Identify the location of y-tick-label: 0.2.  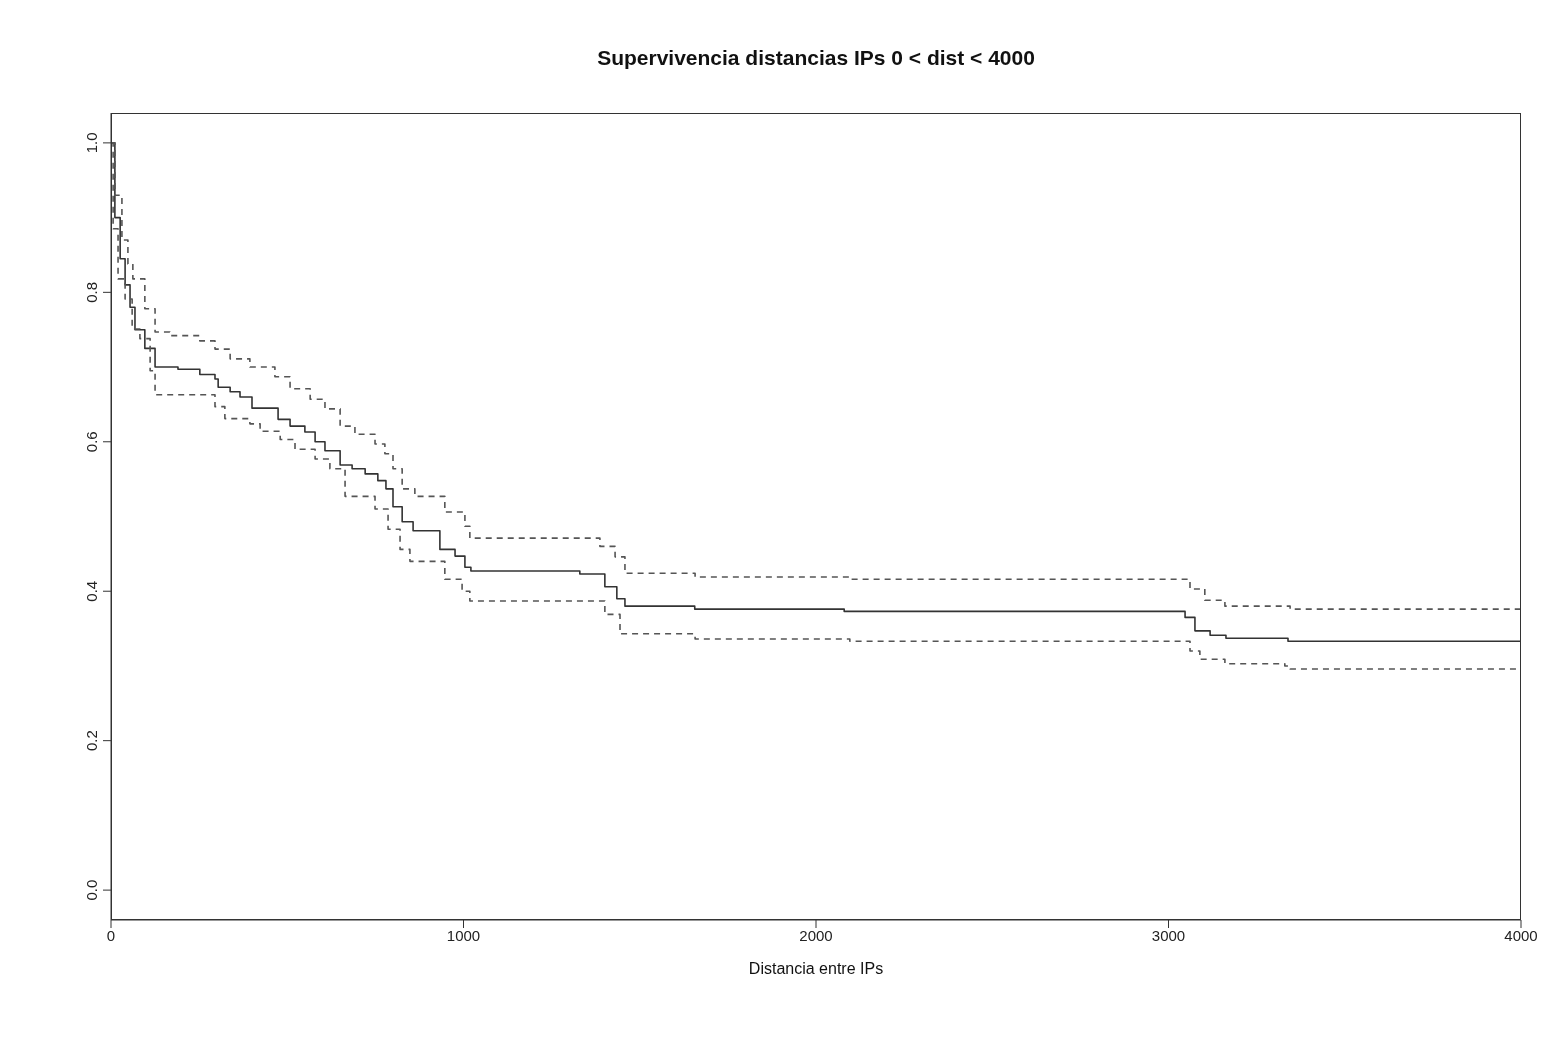
(91, 741).